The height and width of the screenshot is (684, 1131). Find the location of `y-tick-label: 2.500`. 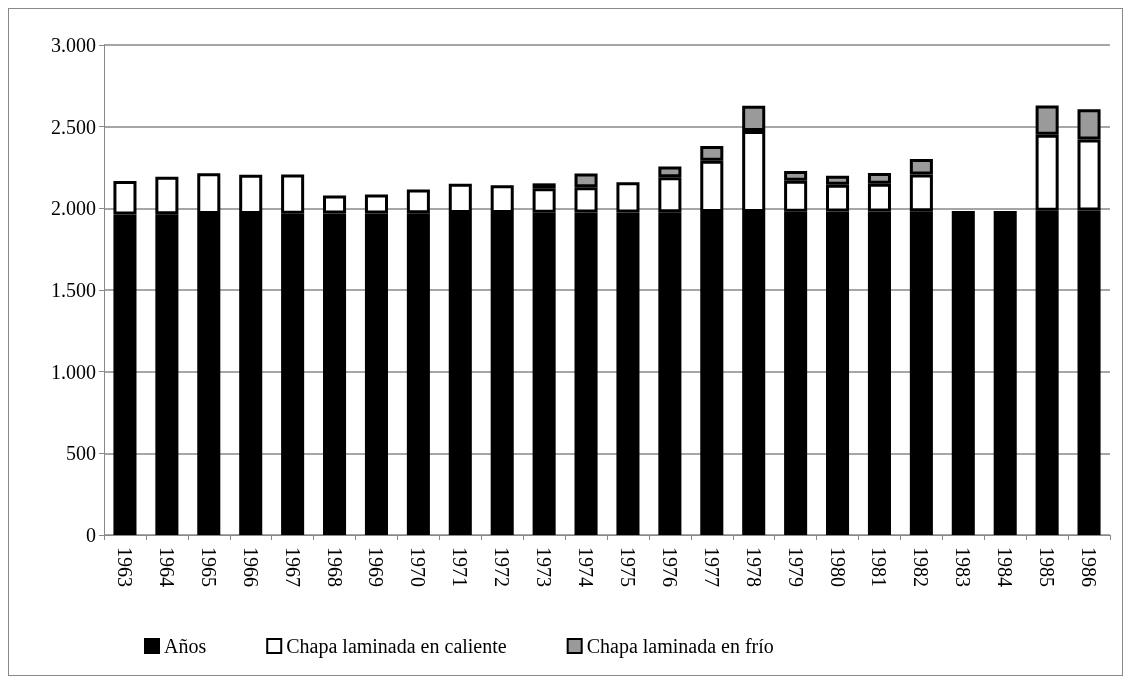

y-tick-label: 2.500 is located at coordinates (73, 126).